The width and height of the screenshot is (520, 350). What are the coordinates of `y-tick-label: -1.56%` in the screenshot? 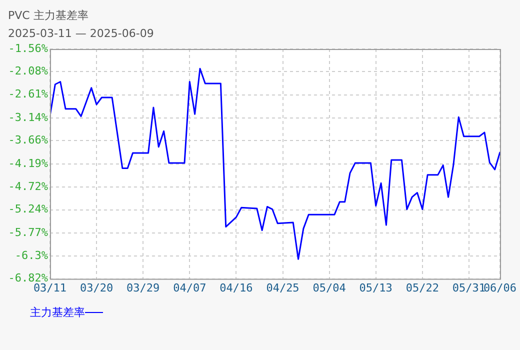 It's located at (28, 48).